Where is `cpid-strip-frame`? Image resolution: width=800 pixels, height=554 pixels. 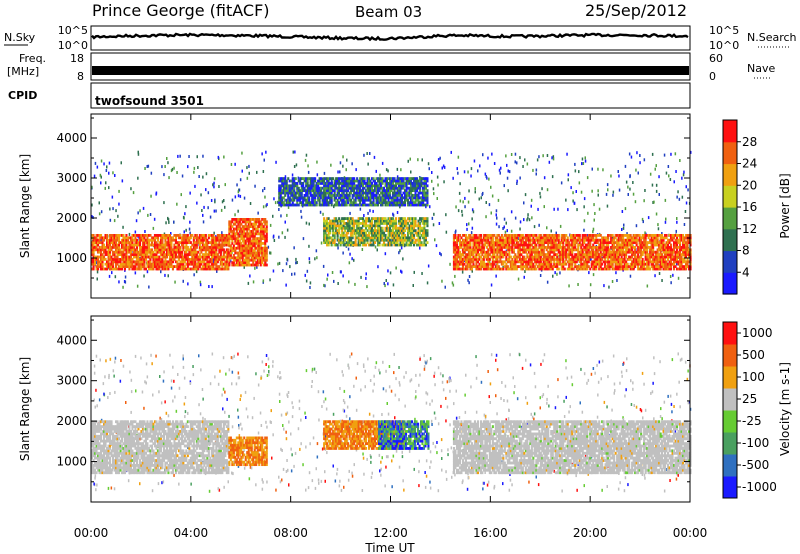 cpid-strip-frame is located at coordinates (390, 95).